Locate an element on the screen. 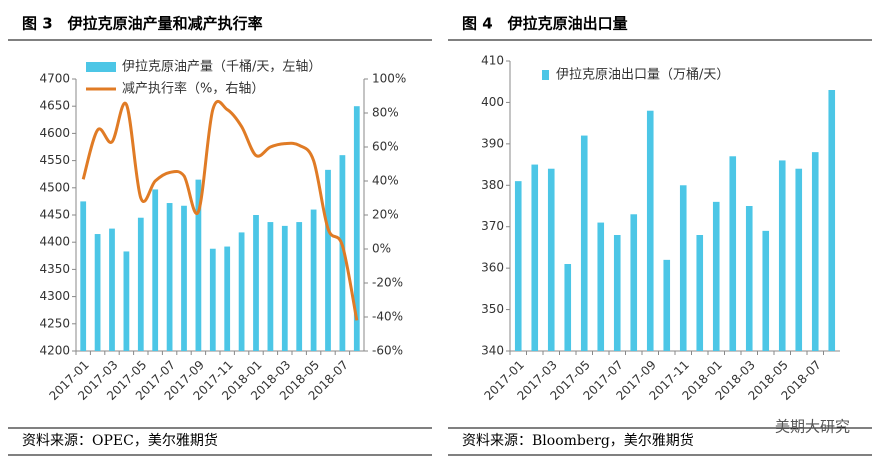 This screenshot has width=880, height=466. y-tick-label: 340 is located at coordinates (492, 351).